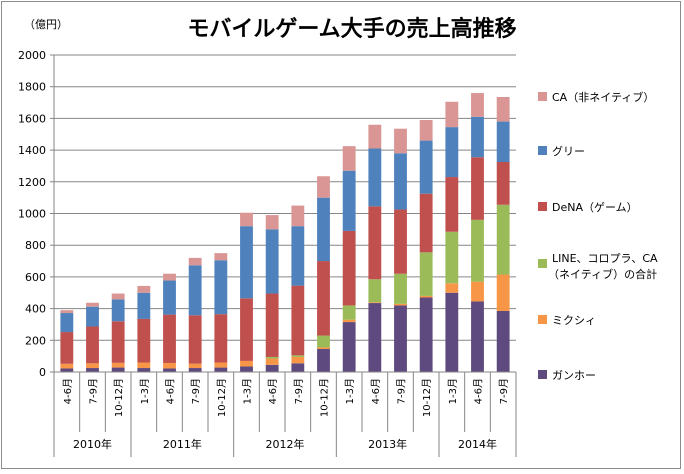 The height and width of the screenshot is (474, 684). What do you see at coordinates (603, 97) in the screenshot?
I see `legend-label: CA（非ネイティブ）` at bounding box center [603, 97].